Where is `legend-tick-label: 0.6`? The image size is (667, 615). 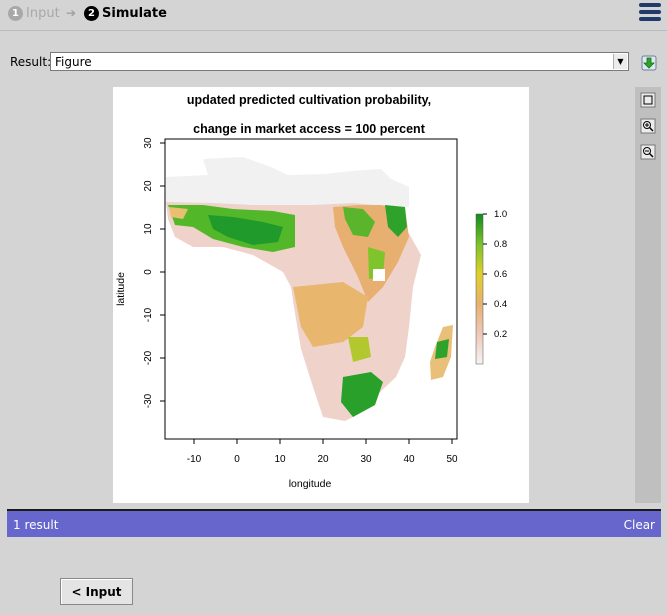 legend-tick-label: 0.6 is located at coordinates (500, 274).